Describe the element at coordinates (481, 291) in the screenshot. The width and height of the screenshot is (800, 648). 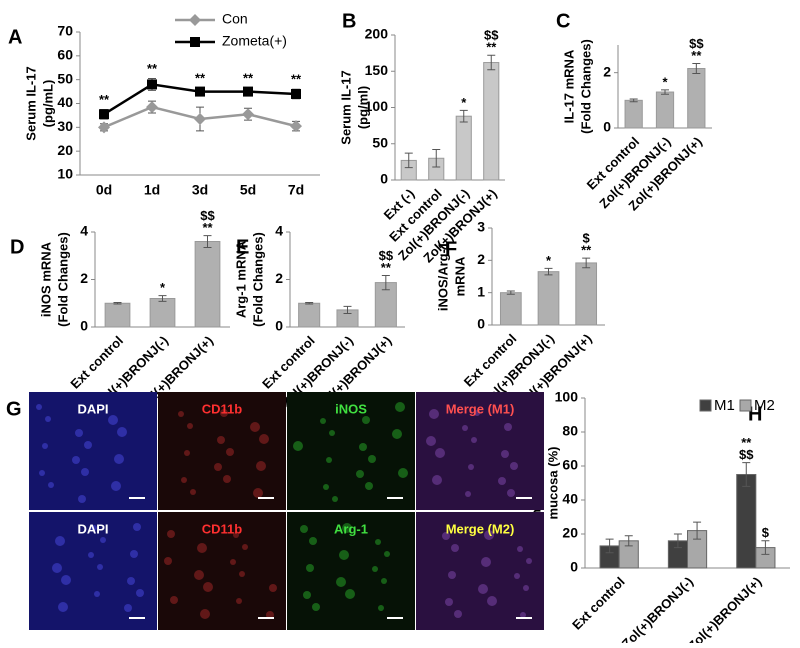
I see `y-tick-label: 1` at that location.